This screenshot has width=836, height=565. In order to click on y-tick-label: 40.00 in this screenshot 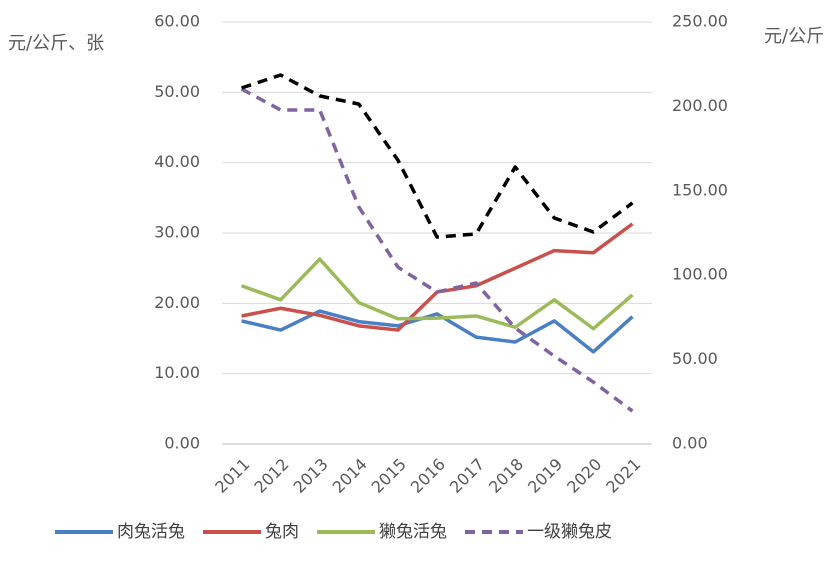, I will do `click(177, 161)`.